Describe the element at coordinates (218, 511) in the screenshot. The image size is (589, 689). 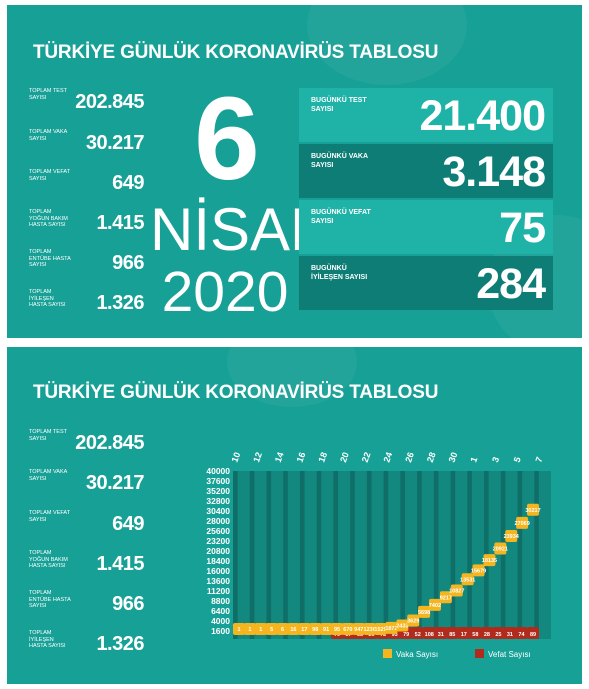
I see `y-tick-label: 30400` at that location.